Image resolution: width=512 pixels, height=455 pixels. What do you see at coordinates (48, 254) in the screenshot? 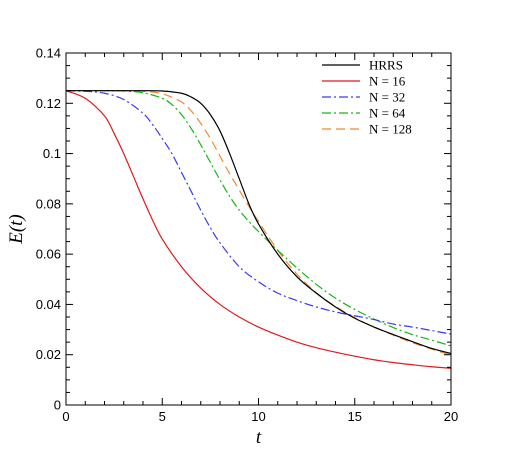
I see `y-tick-label: 0.06` at bounding box center [48, 254].